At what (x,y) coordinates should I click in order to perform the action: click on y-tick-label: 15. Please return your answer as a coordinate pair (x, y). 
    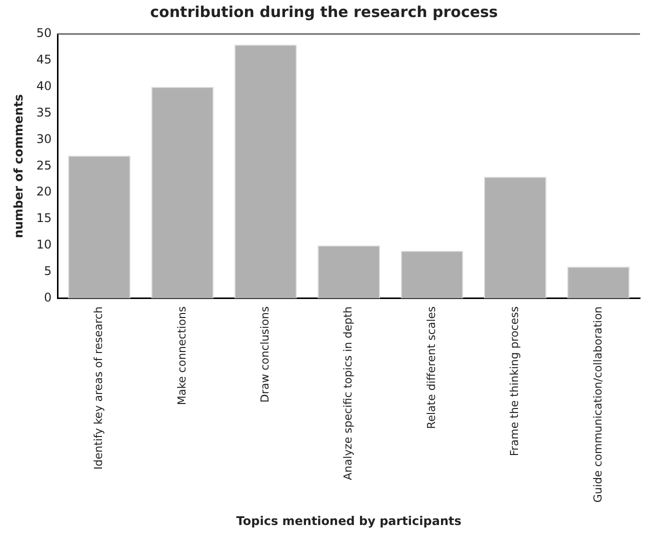
    Looking at the image, I should click on (44, 218).